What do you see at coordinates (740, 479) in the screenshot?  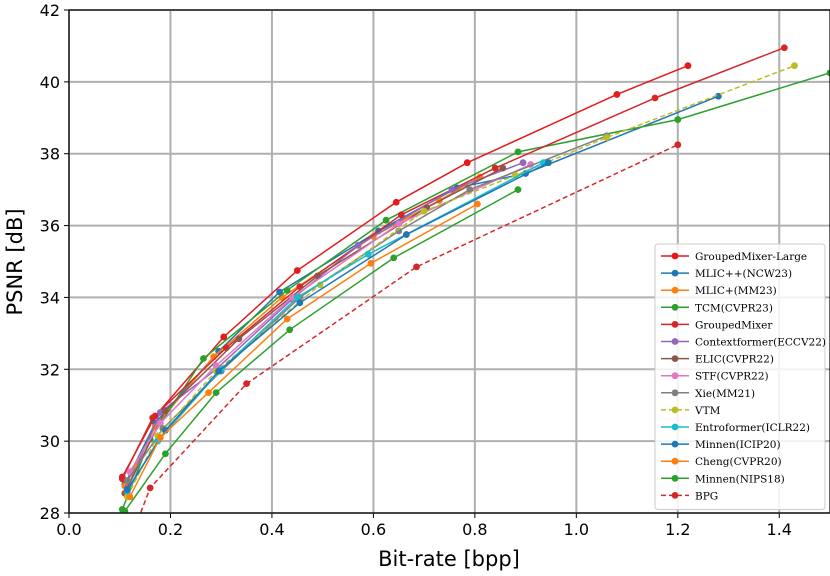 I see `legend-label: Minnen(NIPS18)` at bounding box center [740, 479].